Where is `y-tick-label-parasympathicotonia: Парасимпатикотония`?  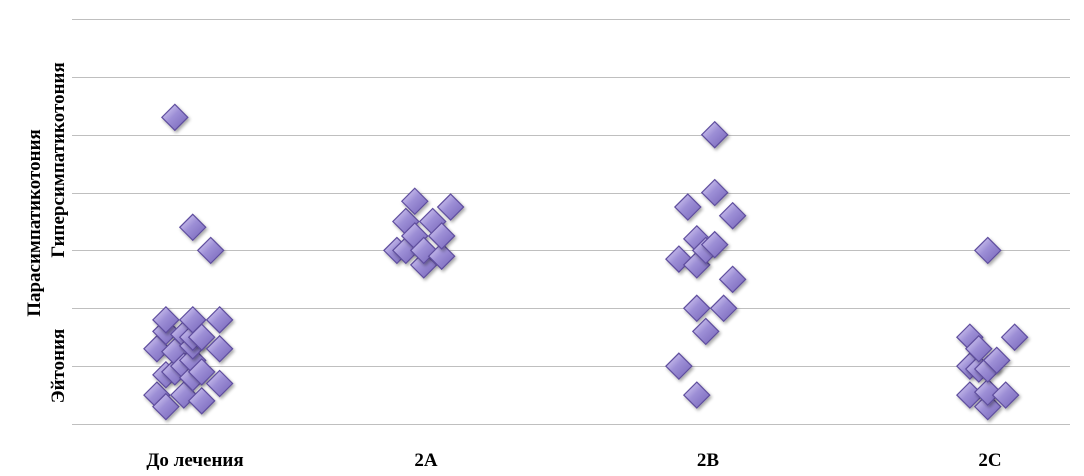 y-tick-label-parasympathicotonia: Парасимпатикотония is located at coordinates (34, 223).